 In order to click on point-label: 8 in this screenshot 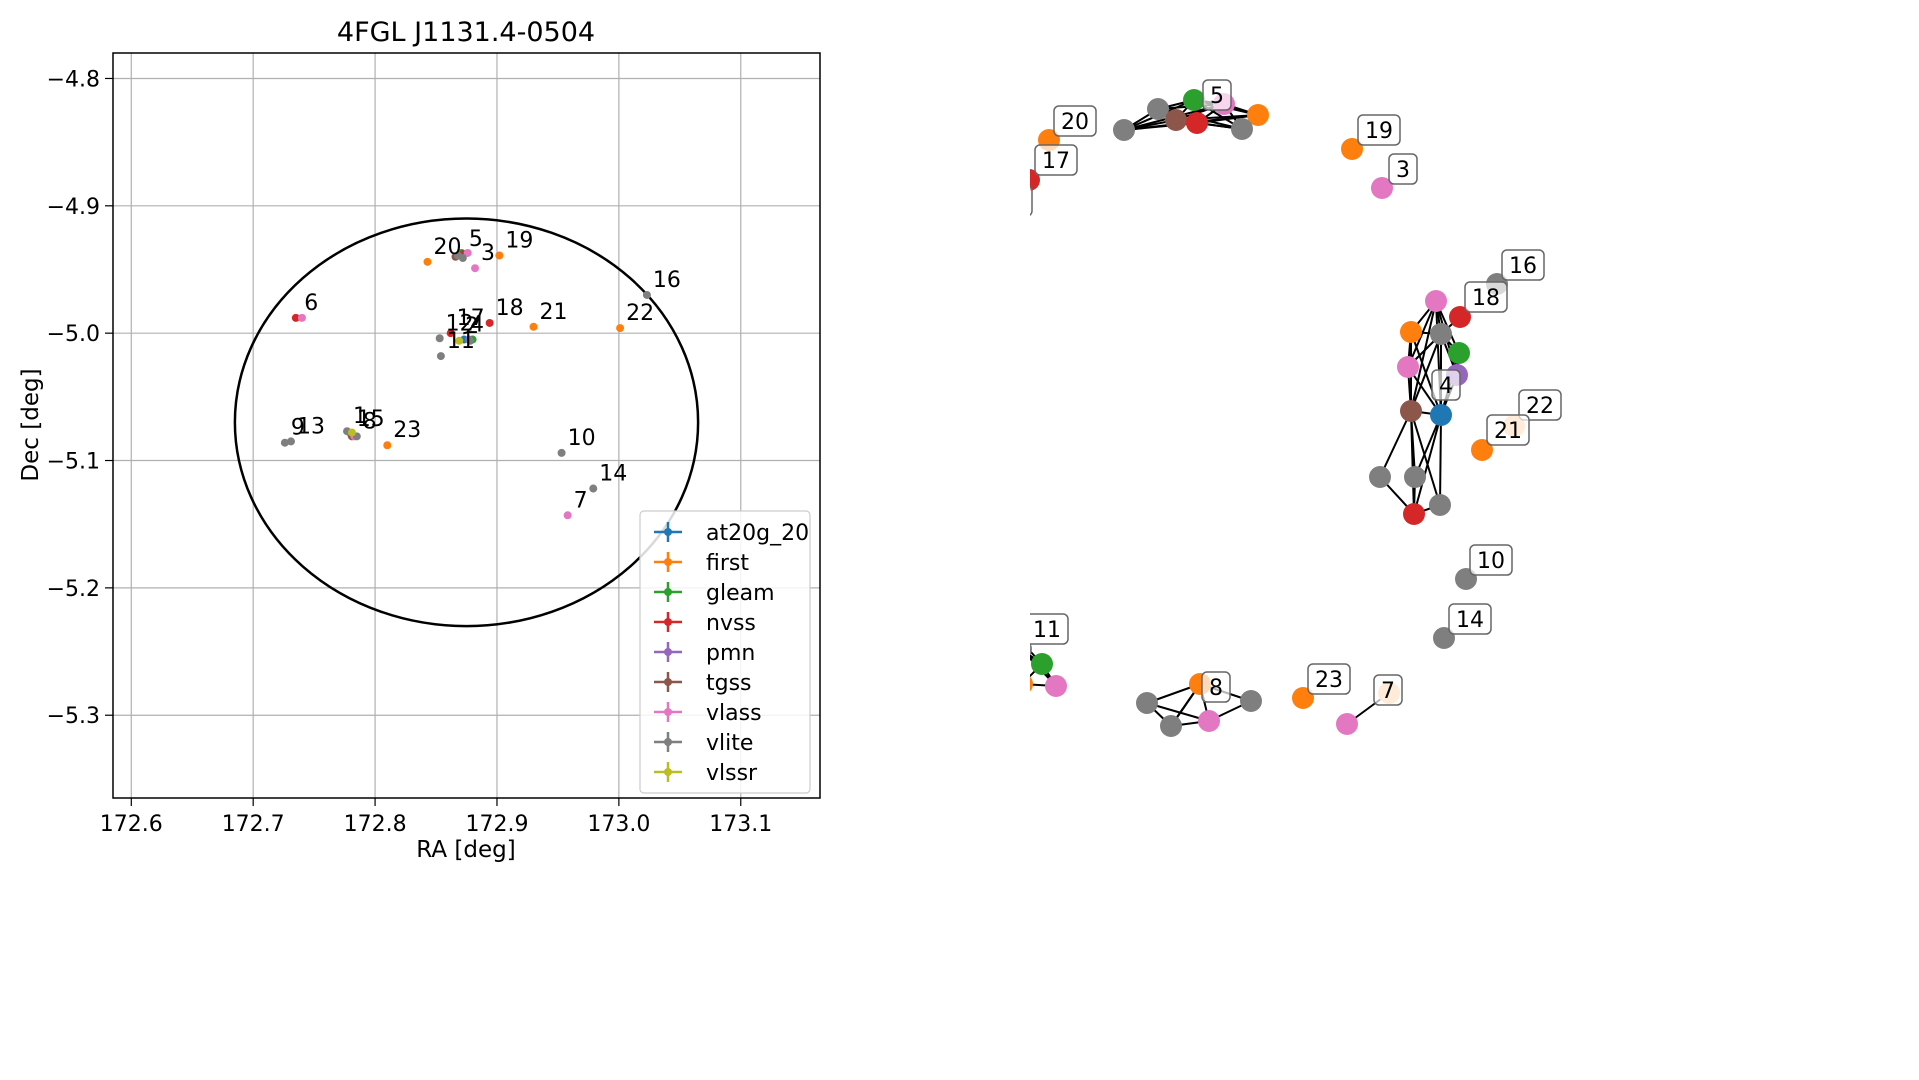, I will do `click(370, 421)`.